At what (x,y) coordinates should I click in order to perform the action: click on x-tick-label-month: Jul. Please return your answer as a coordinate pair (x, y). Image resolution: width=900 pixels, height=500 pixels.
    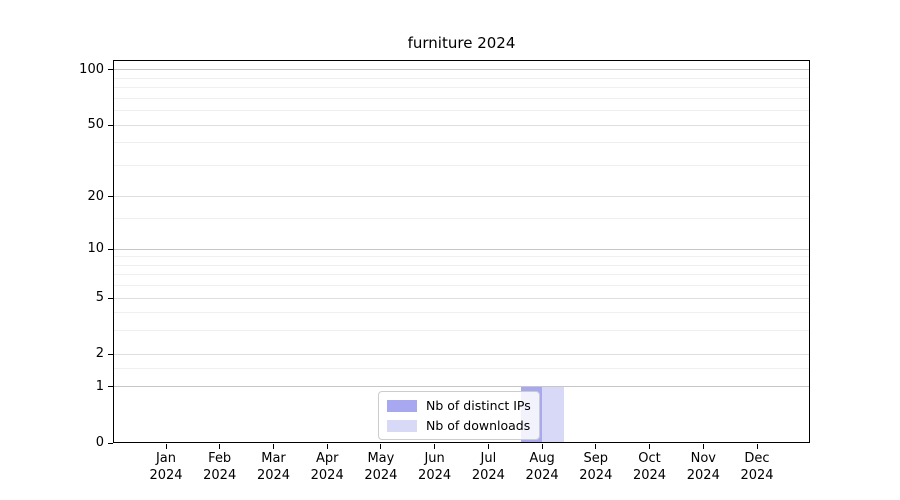
    Looking at the image, I should click on (488, 458).